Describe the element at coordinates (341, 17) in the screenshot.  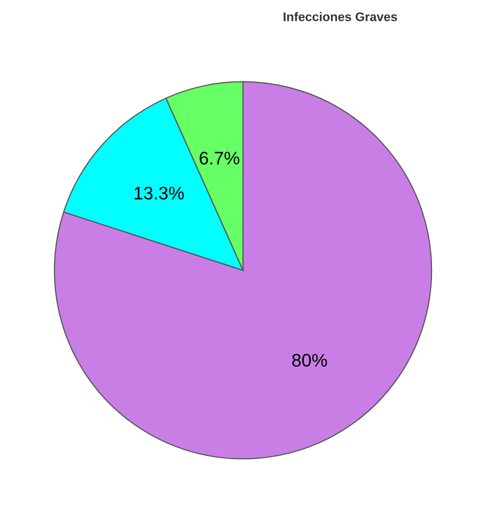
I see `chart-title: Infecciones Graves` at that location.